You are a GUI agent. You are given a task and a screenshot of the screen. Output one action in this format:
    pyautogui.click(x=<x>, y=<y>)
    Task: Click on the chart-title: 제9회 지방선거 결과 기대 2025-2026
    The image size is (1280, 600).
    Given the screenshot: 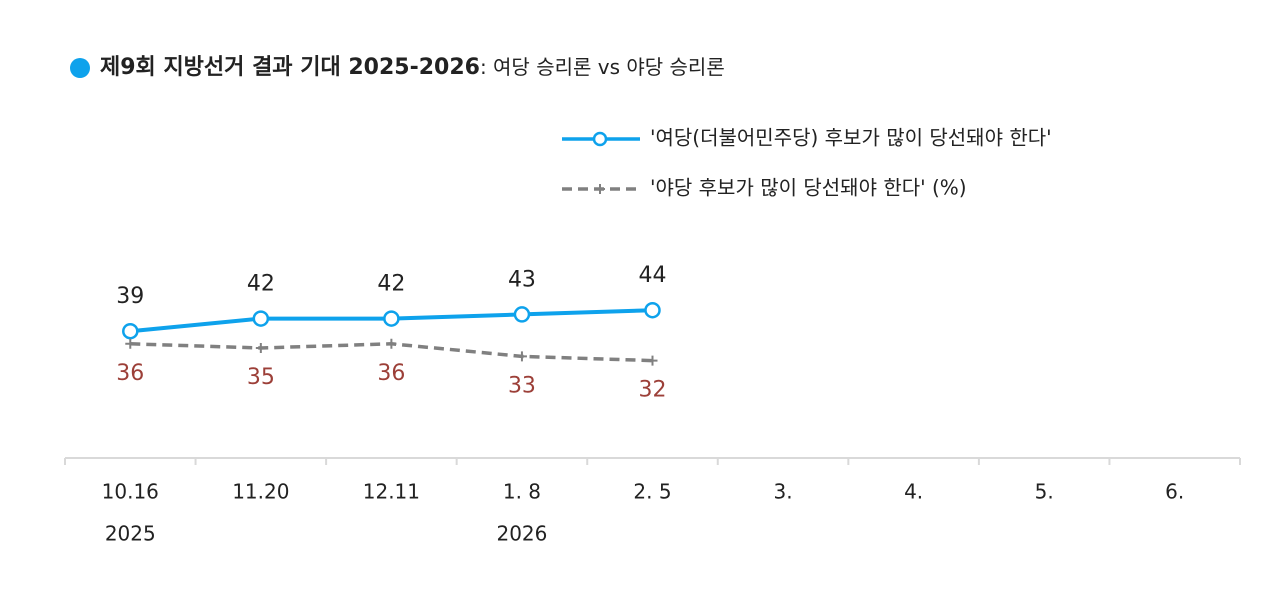 What is the action you would take?
    pyautogui.click(x=290, y=67)
    